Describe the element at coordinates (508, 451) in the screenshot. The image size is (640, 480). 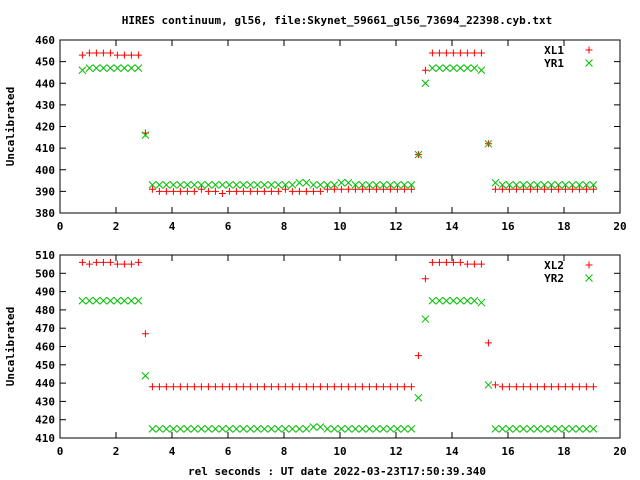
I see `x-tick-label: 16` at that location.